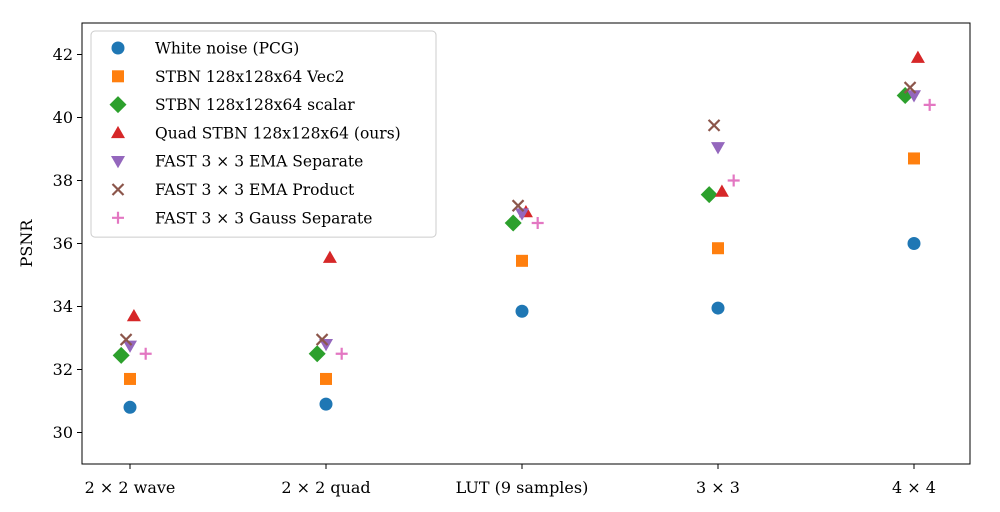  What do you see at coordinates (250, 77) in the screenshot?
I see `legend-label: STBN 128x128x64 Vec2` at bounding box center [250, 77].